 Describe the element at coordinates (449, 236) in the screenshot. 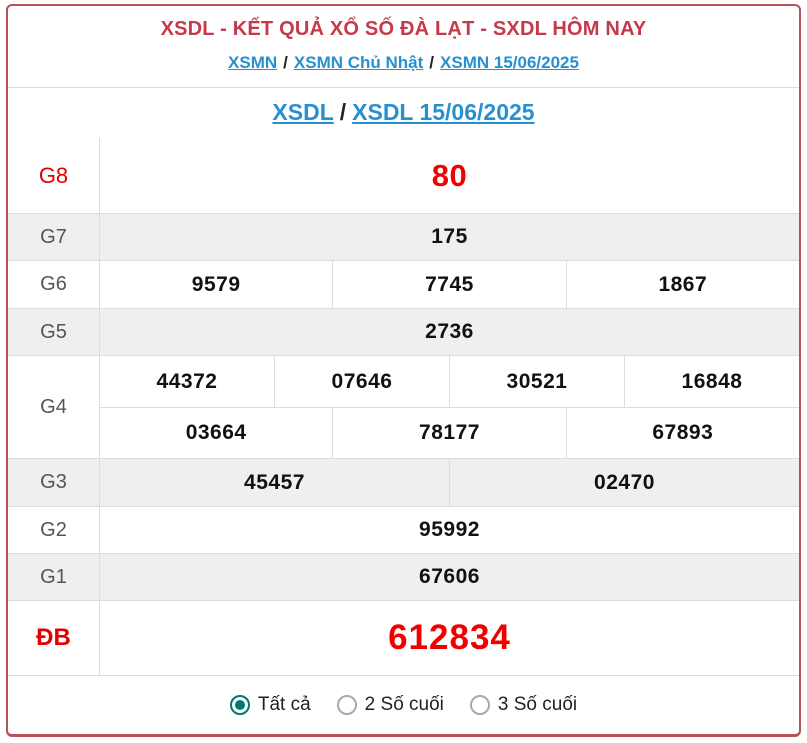

I see `prize-number-g7: 175` at that location.